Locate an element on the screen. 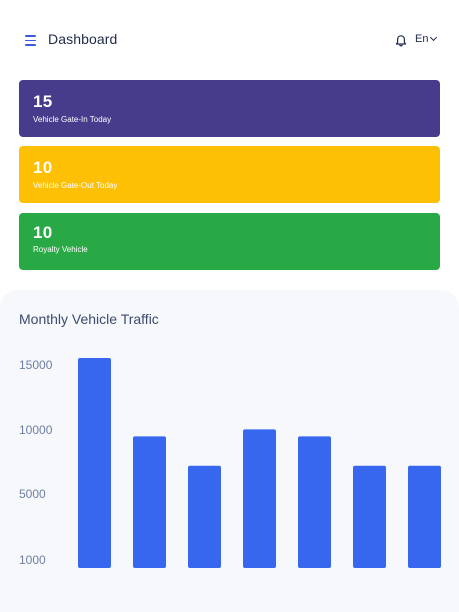 This screenshot has width=459, height=612. language-selector: En is located at coordinates (426, 39).